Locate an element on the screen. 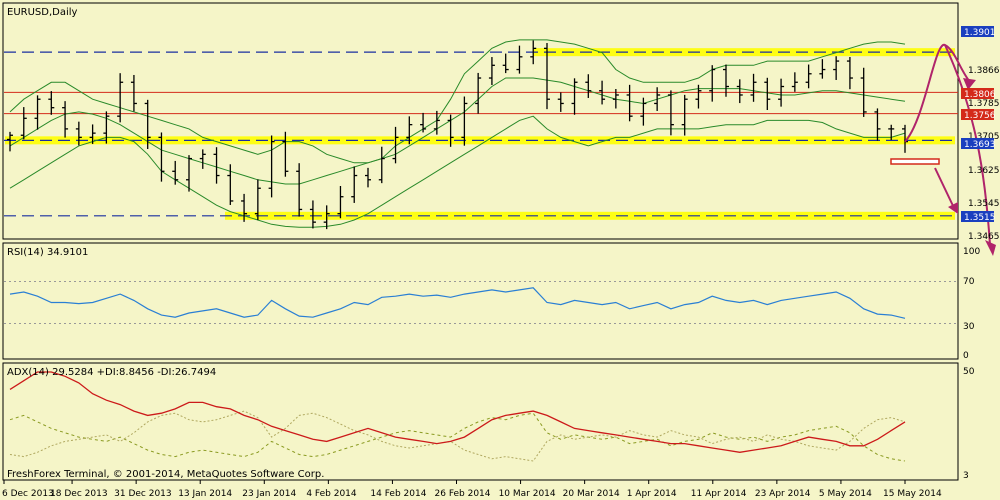  date-tick-label: 15 May 2014 is located at coordinates (912, 494).